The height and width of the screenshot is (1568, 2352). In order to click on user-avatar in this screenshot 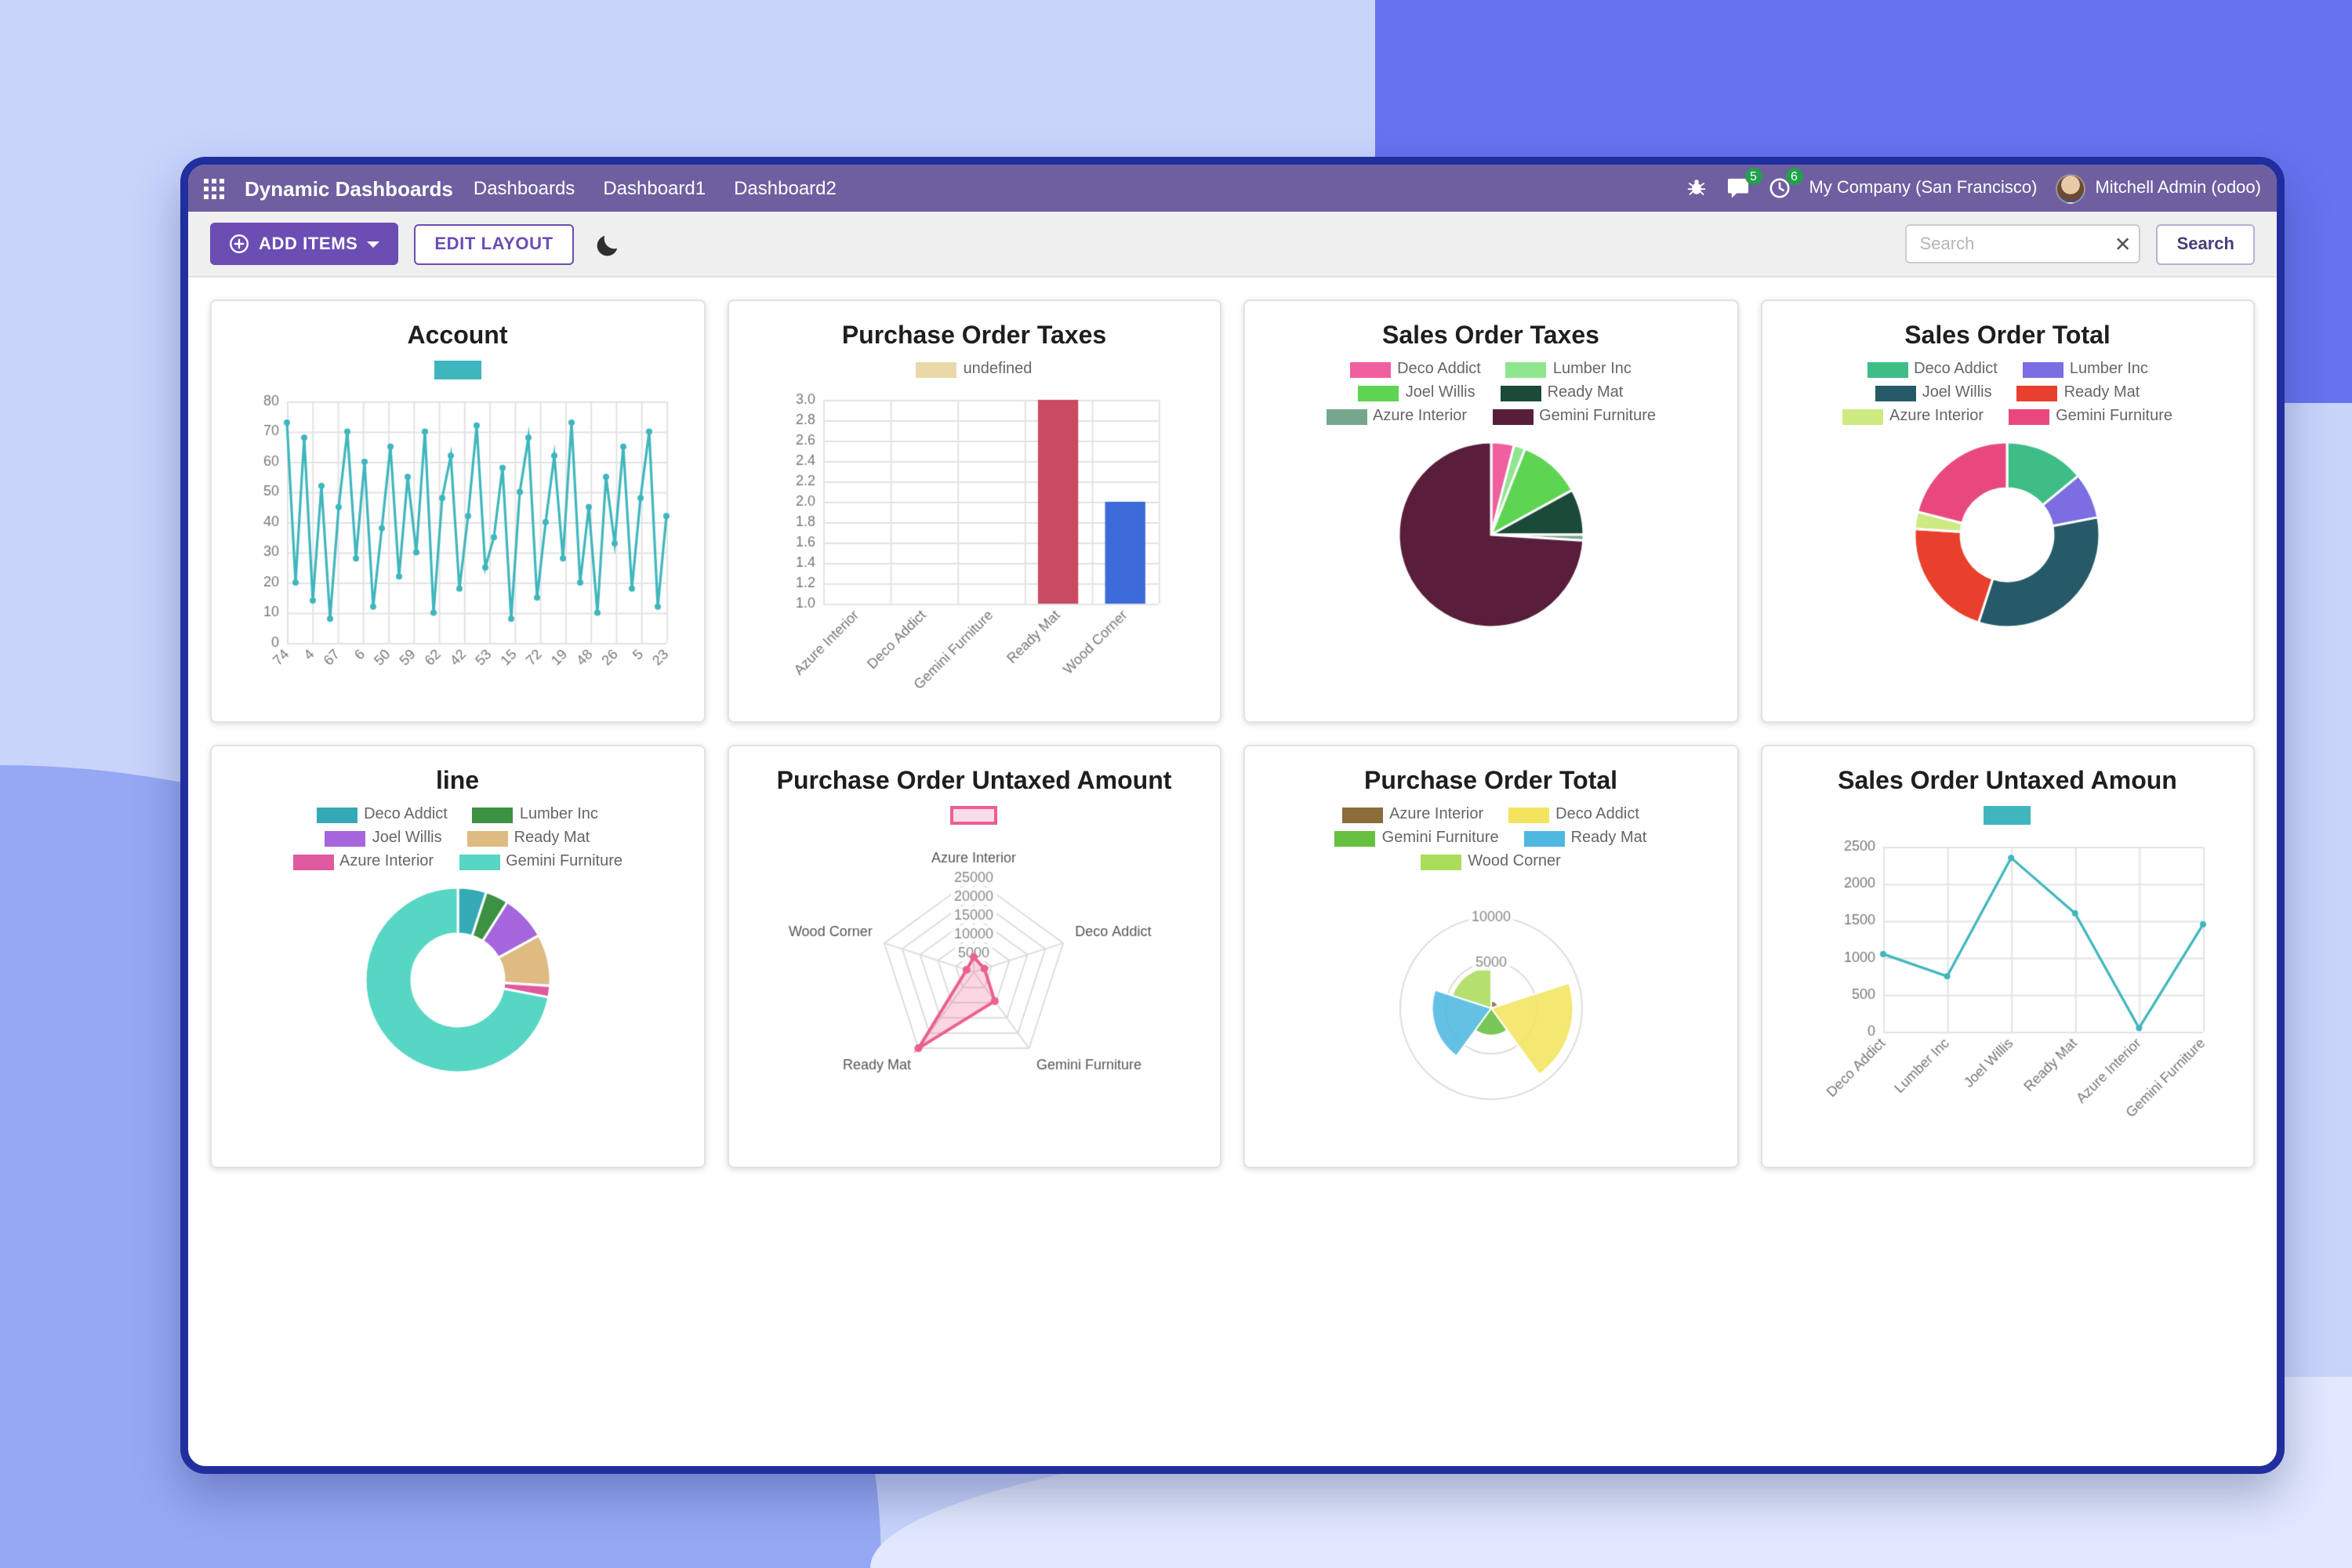, I will do `click(2071, 188)`.